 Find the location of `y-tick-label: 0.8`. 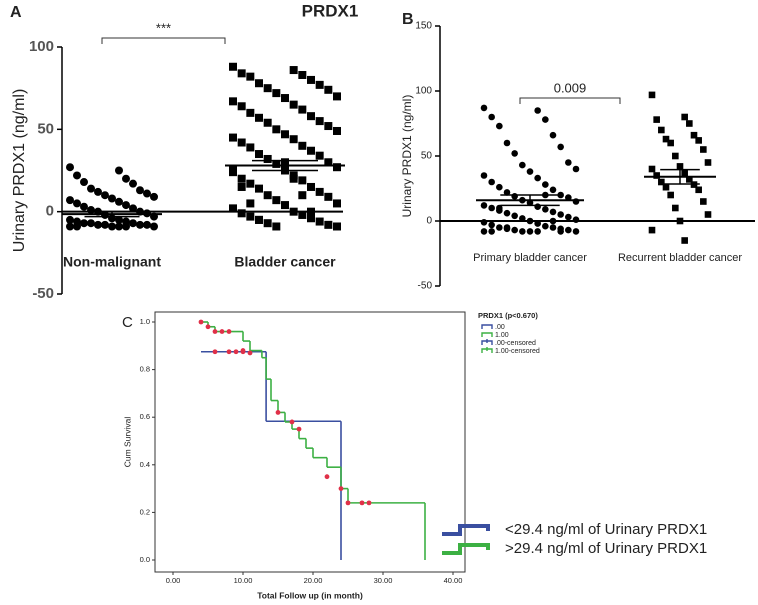

y-tick-label: 0.8 is located at coordinates (145, 369).